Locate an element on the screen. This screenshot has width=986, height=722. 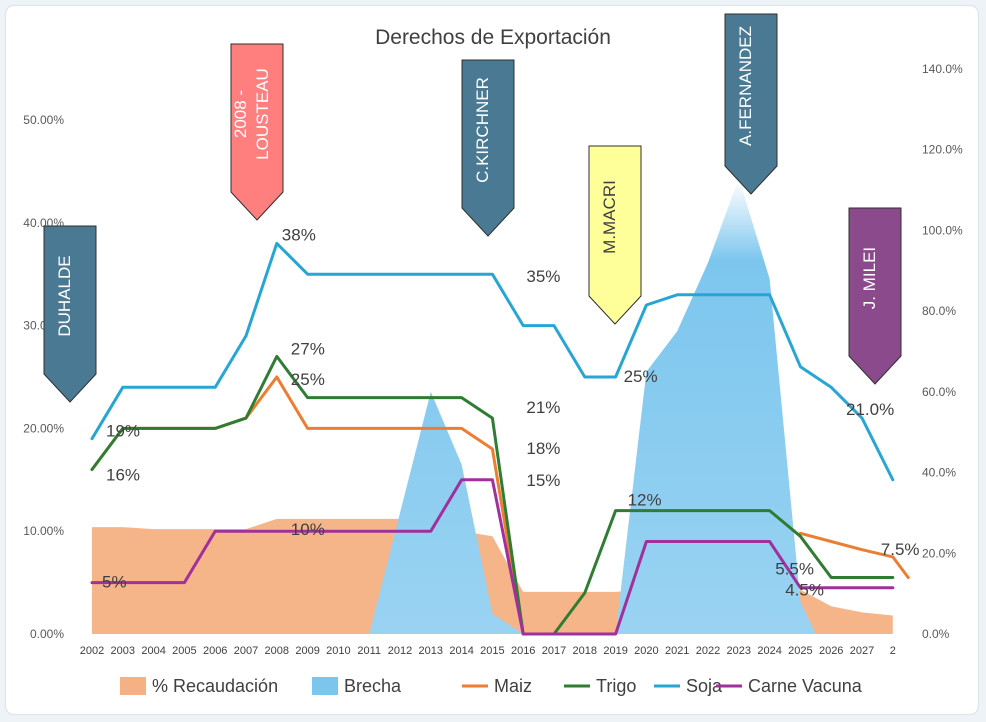
x-tick-label: 2010 is located at coordinates (338, 651).